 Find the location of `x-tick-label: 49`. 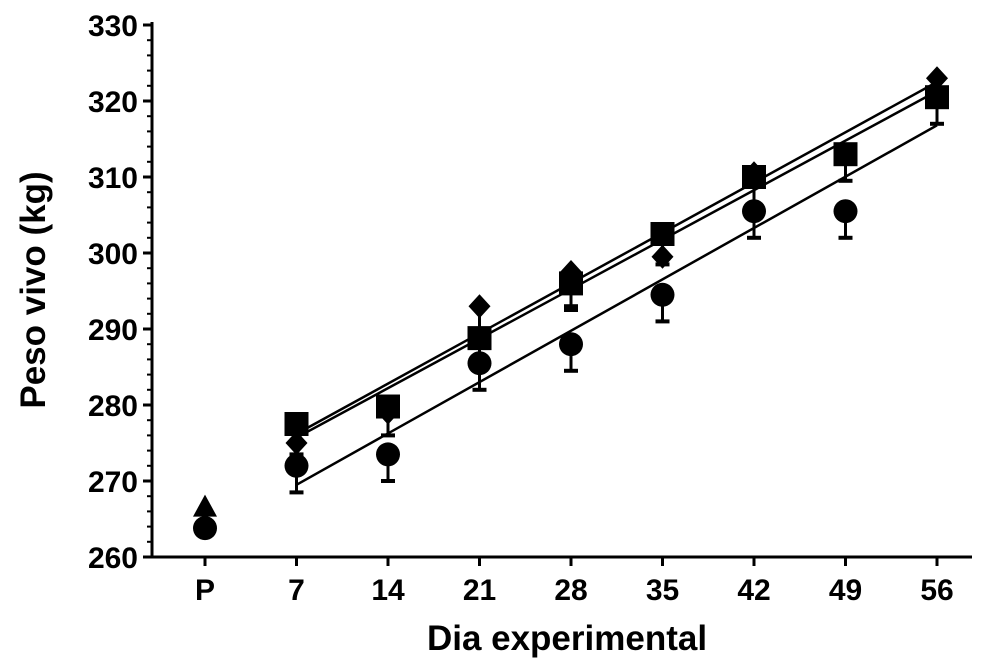

x-tick-label: 49 is located at coordinates (845, 590).